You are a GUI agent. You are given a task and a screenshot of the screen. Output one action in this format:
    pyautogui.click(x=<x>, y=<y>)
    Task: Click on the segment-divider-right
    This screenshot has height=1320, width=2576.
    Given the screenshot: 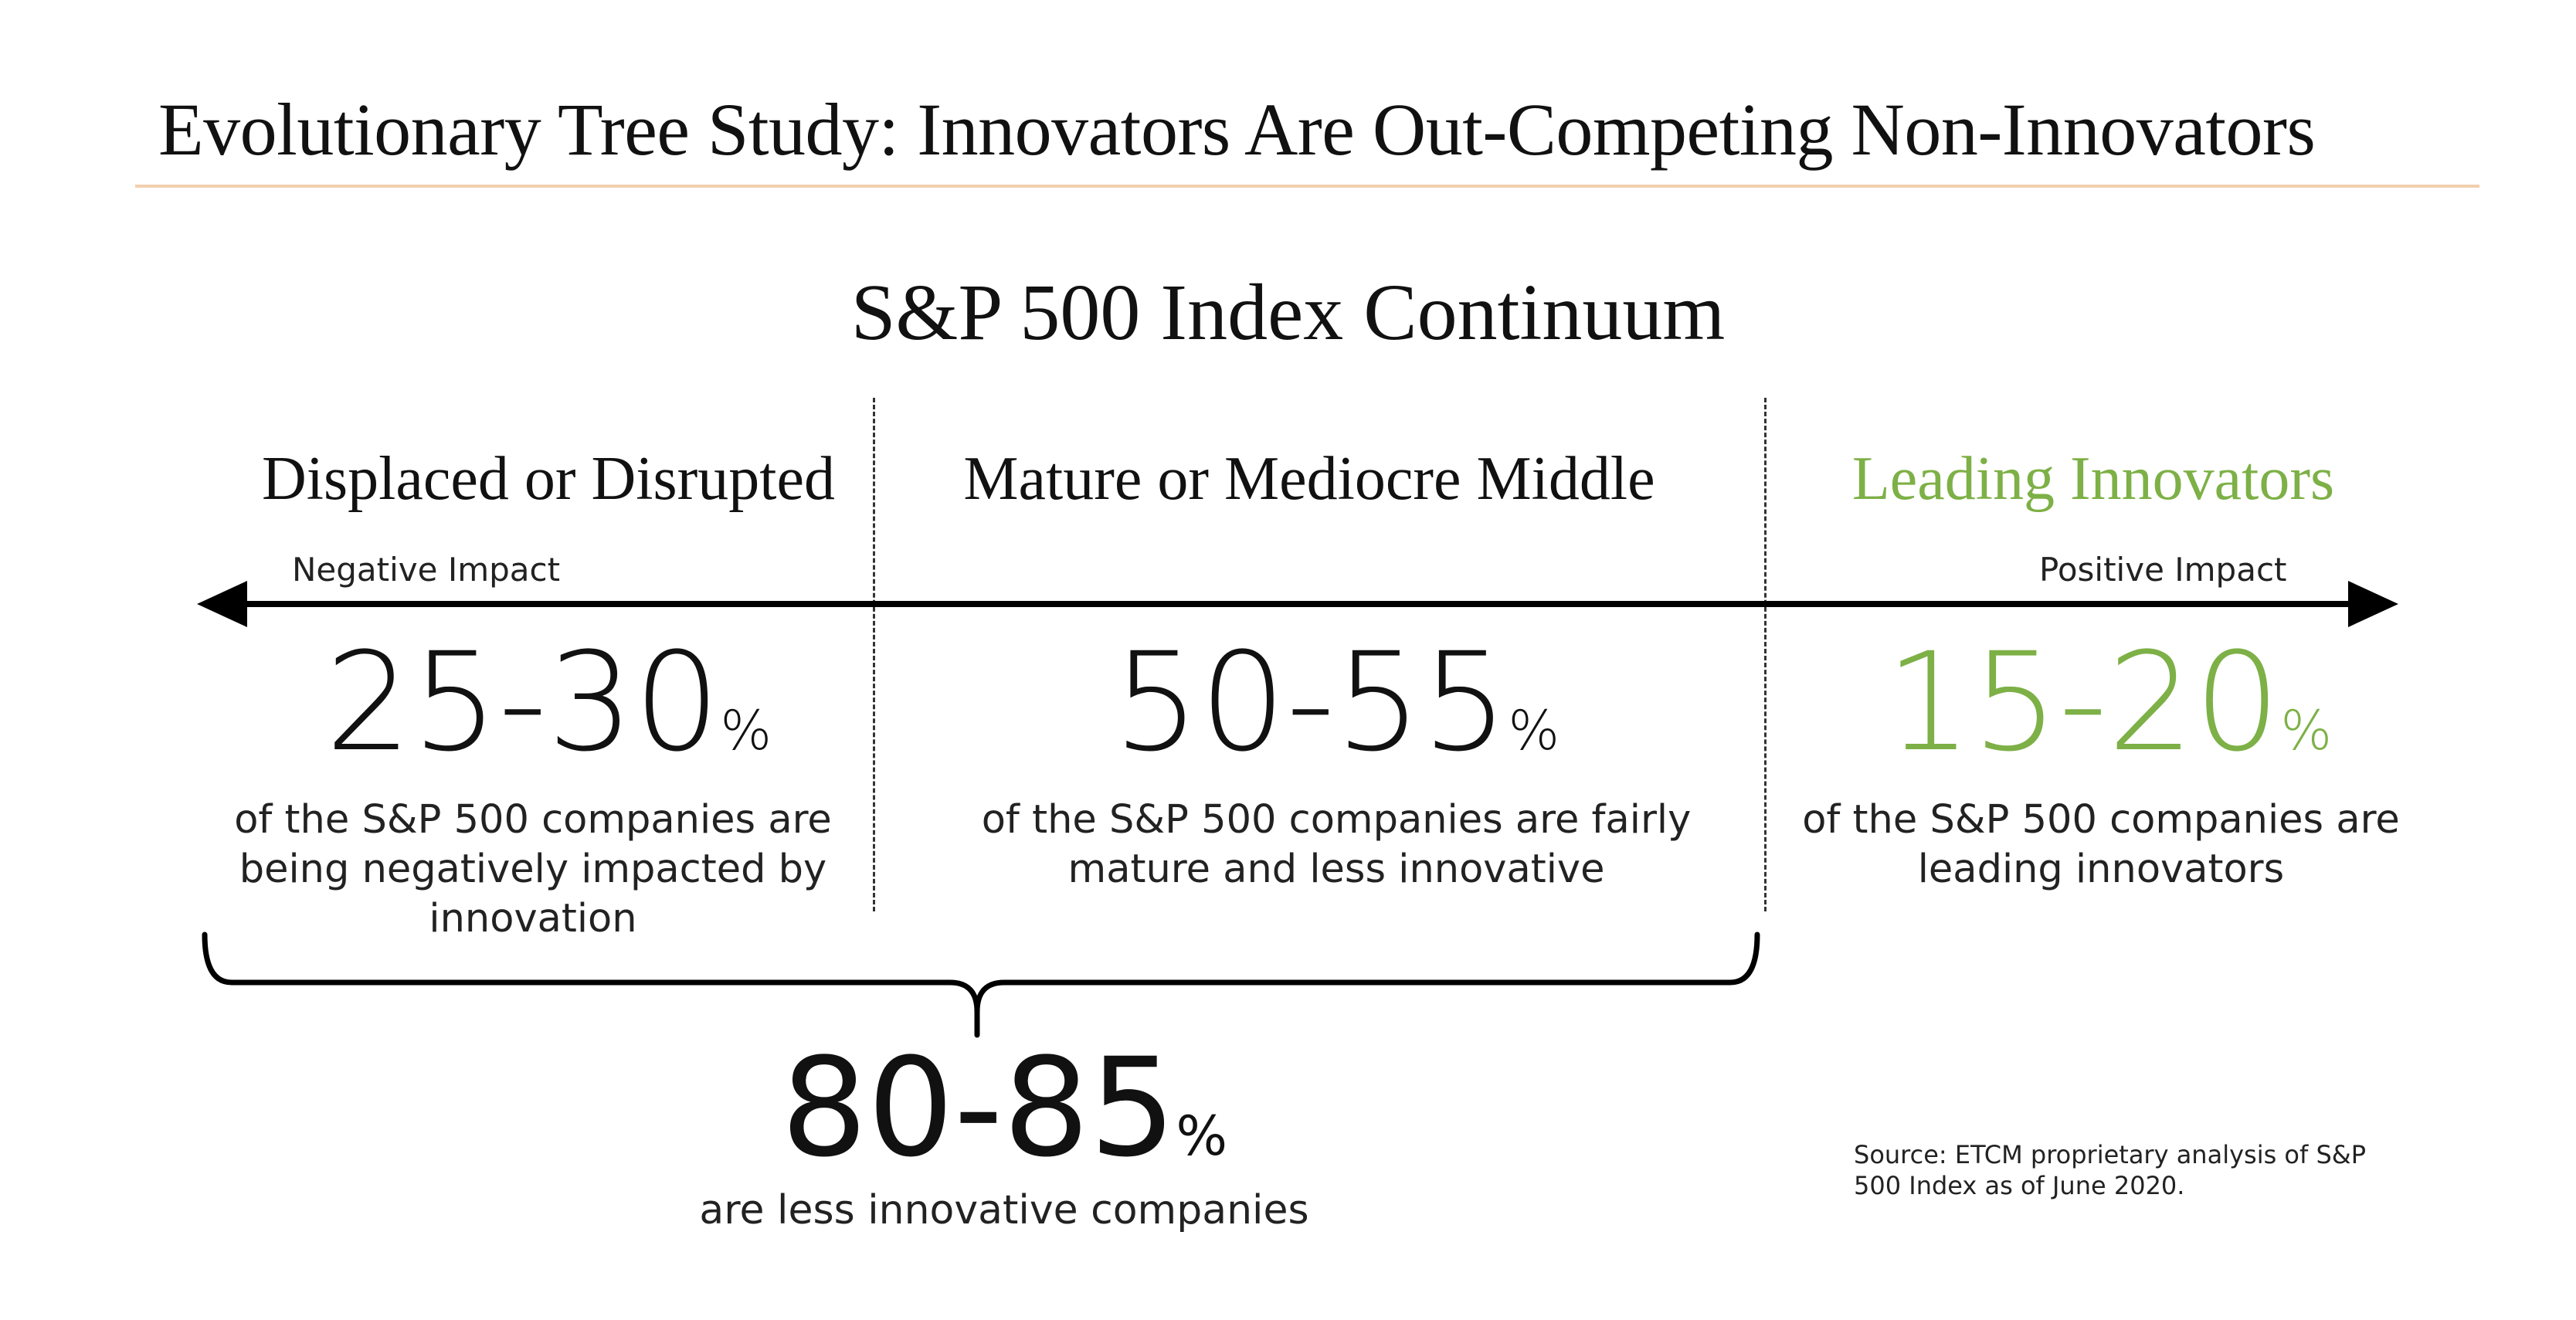 What is the action you would take?
    pyautogui.click(x=1765, y=654)
    